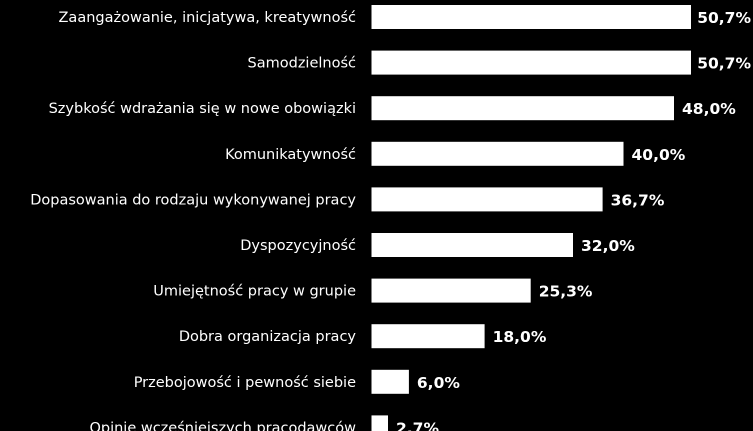 Image resolution: width=753 pixels, height=431 pixels. I want to click on value-label: 25,3%, so click(566, 292).